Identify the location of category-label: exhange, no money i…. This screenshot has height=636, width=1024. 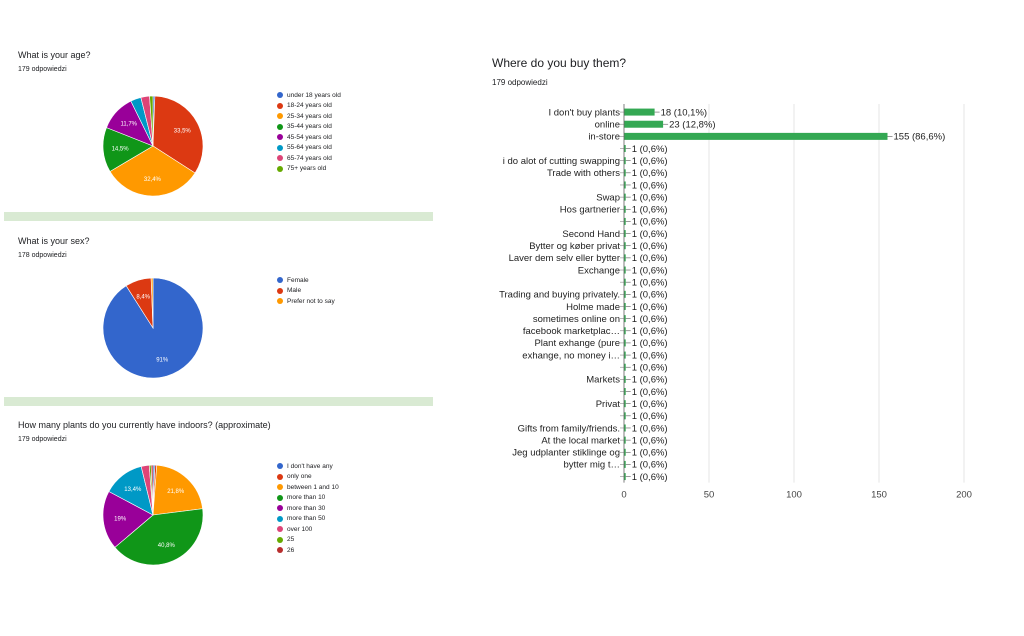
(571, 355).